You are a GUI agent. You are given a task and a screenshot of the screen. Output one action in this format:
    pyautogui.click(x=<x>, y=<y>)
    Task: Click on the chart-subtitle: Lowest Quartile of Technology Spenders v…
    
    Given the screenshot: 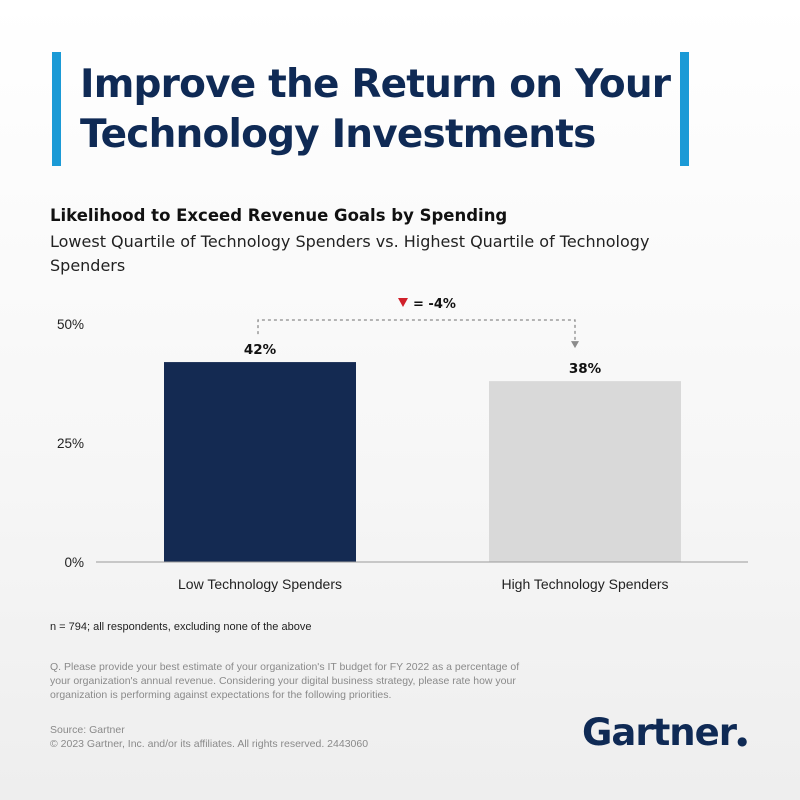 What is the action you would take?
    pyautogui.click(x=350, y=253)
    